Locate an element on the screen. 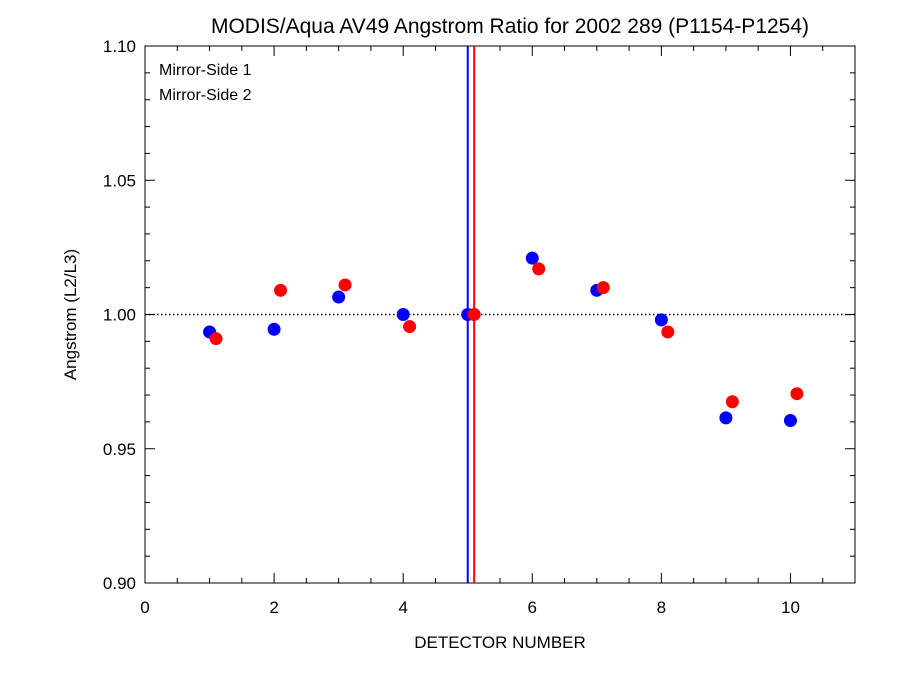  y-tick-label: 0.90 is located at coordinates (119, 583).